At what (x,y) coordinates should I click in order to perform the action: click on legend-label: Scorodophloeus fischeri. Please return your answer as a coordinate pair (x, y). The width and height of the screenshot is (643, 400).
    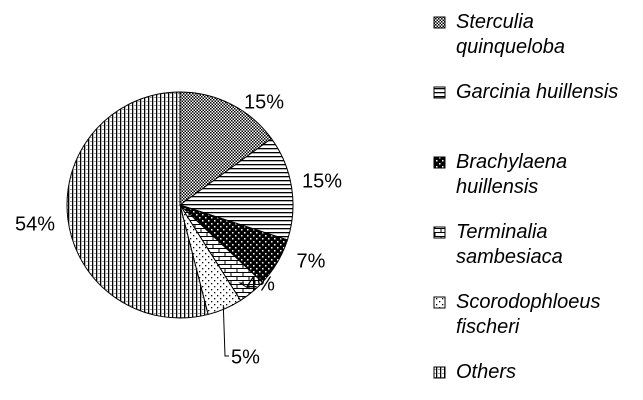
    Looking at the image, I should click on (528, 314).